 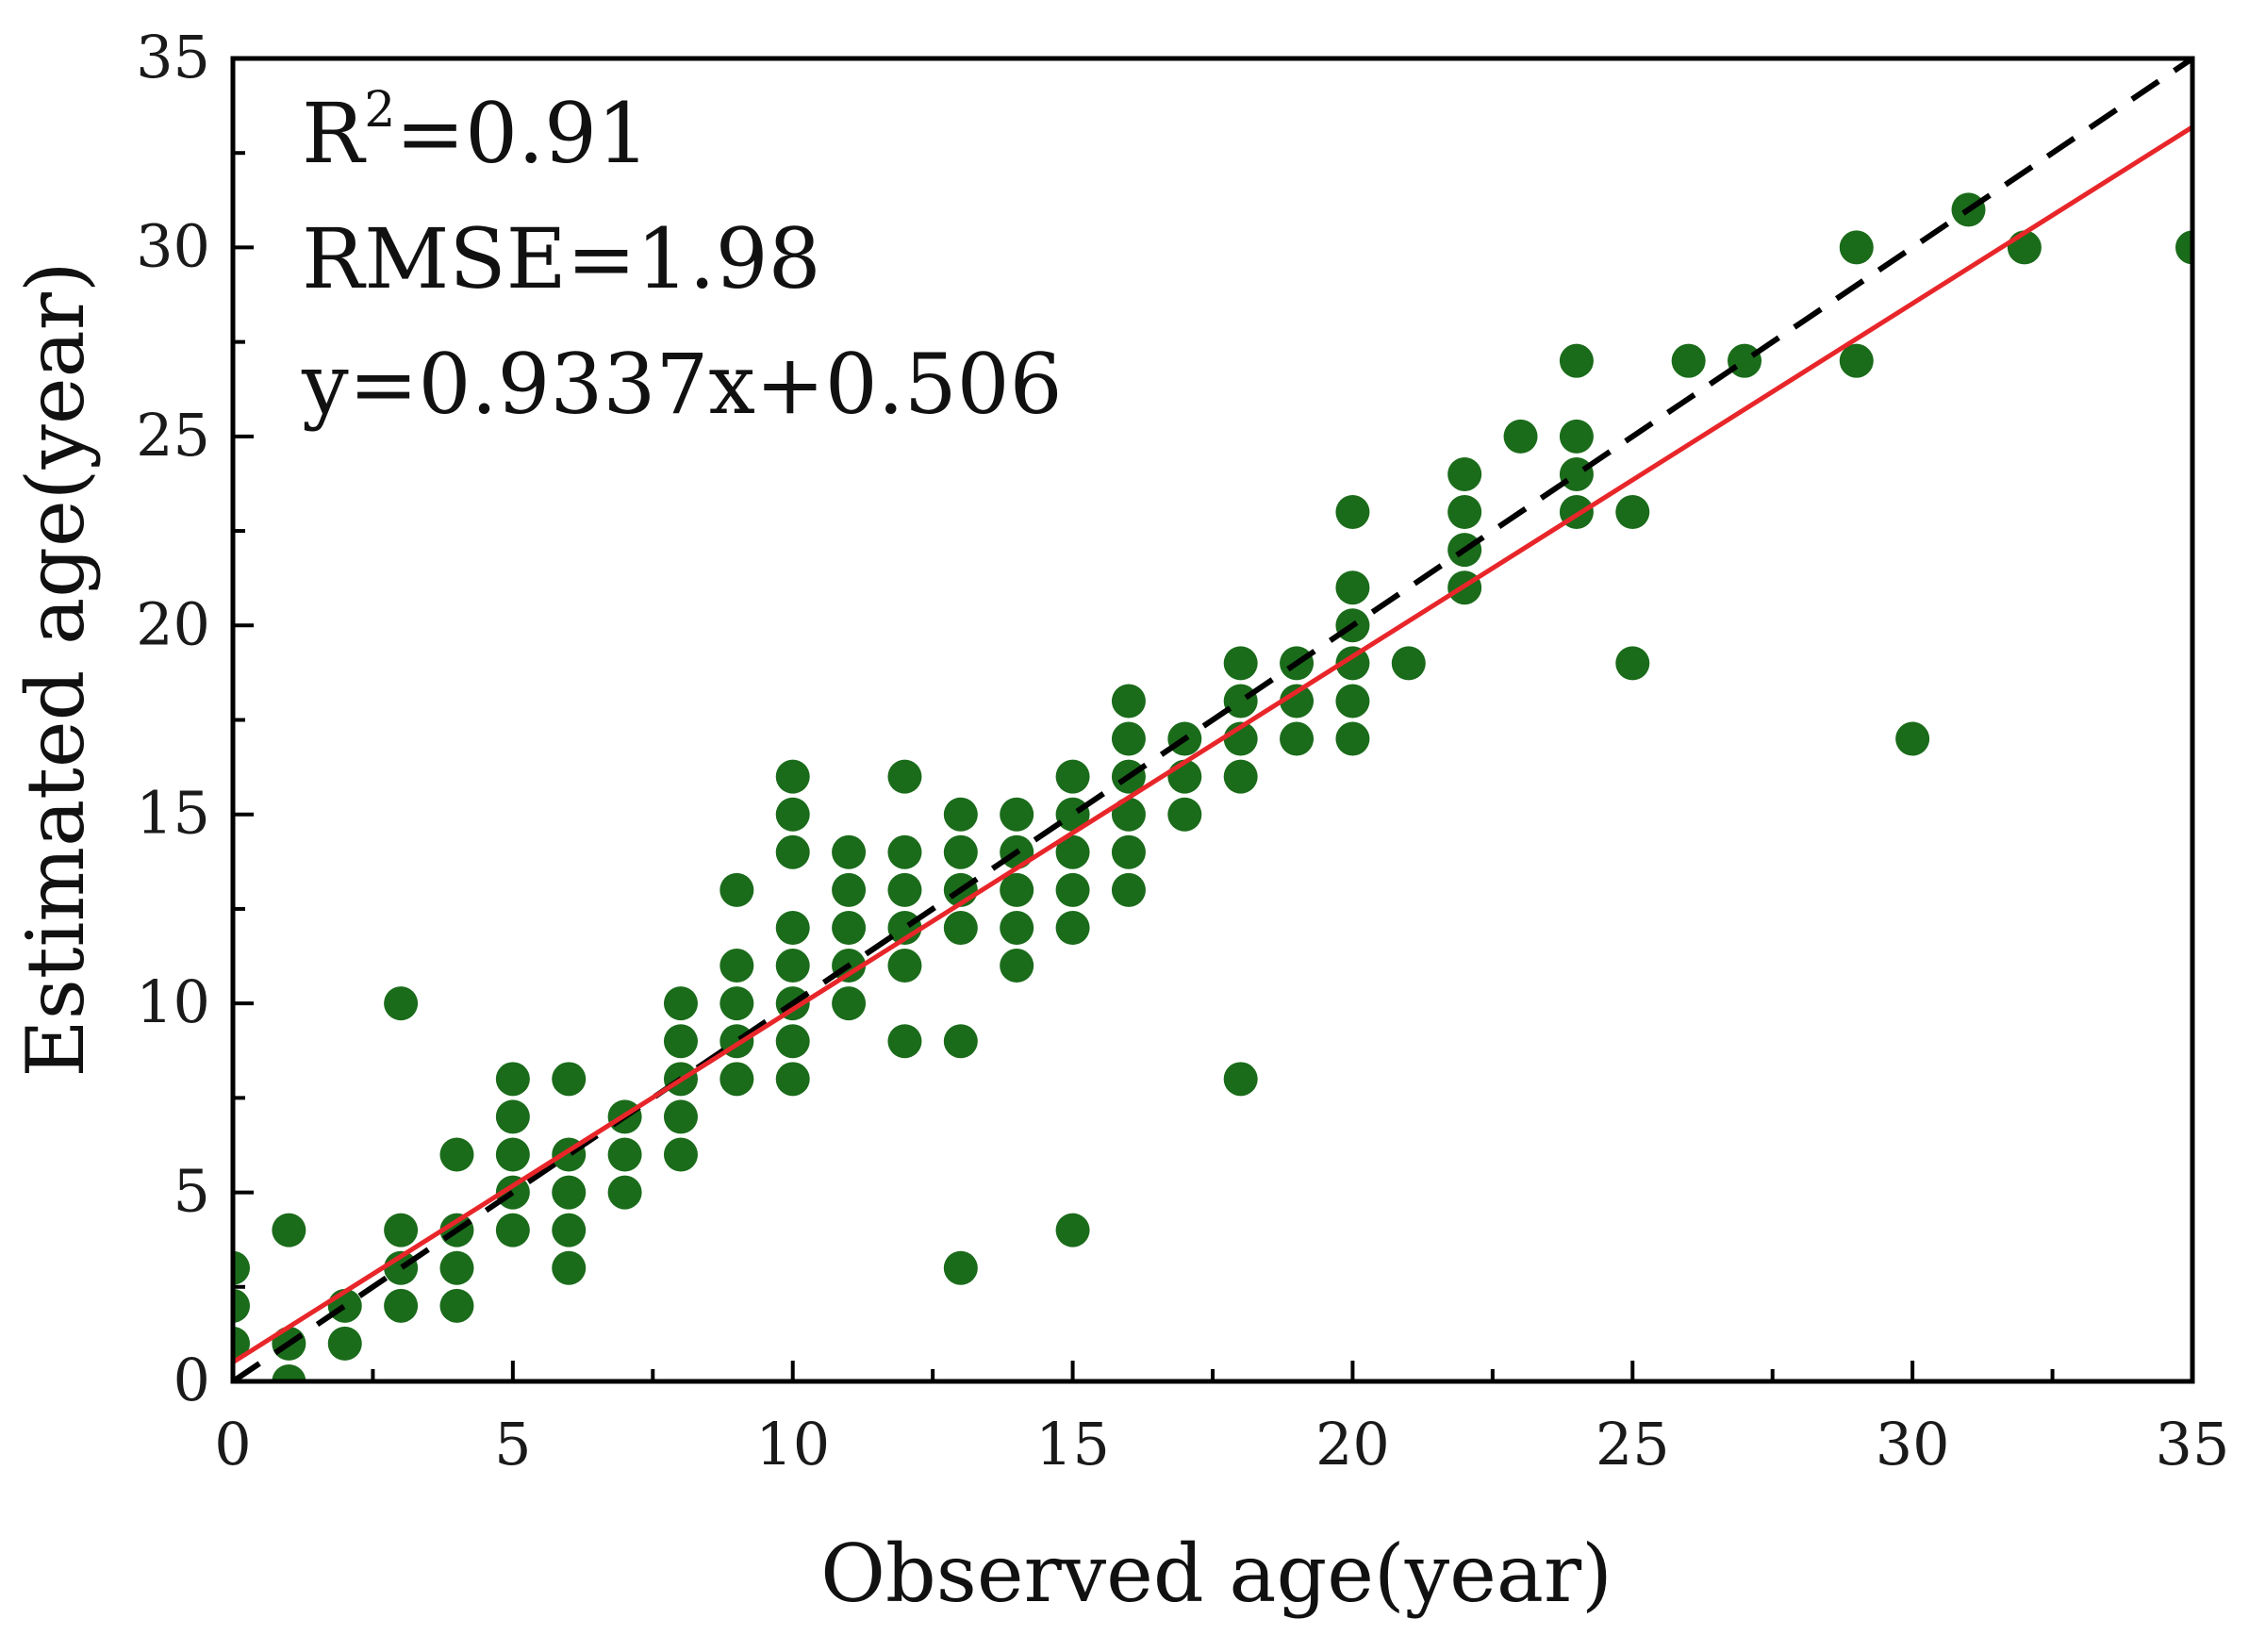 What do you see at coordinates (335, 133) in the screenshot?
I see `r2-prefix: R` at bounding box center [335, 133].